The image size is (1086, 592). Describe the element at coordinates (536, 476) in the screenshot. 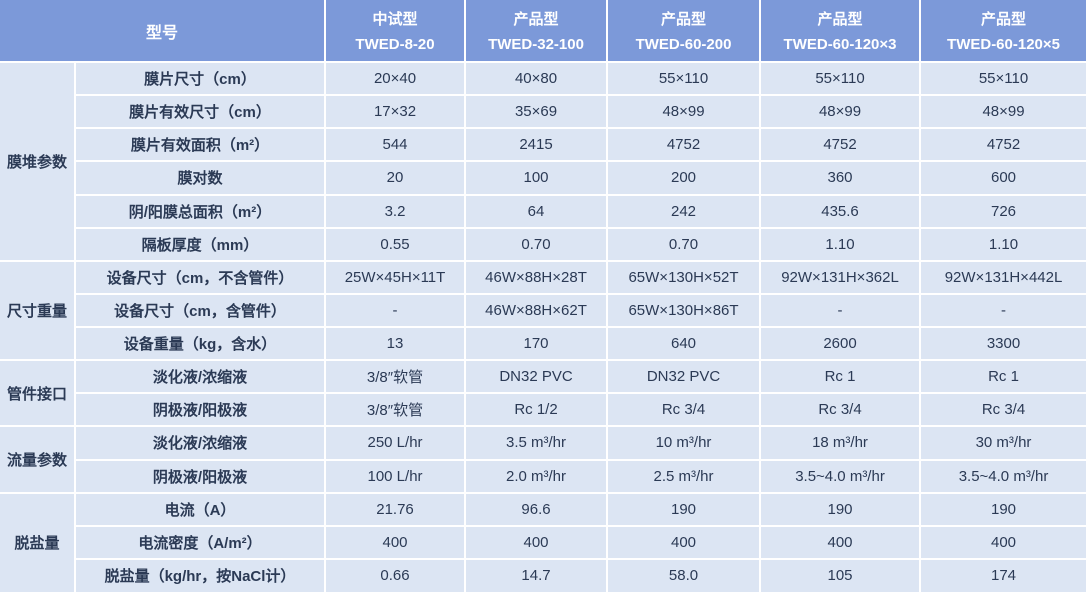

I see `value-cell: 2.0 m³/hr` at that location.